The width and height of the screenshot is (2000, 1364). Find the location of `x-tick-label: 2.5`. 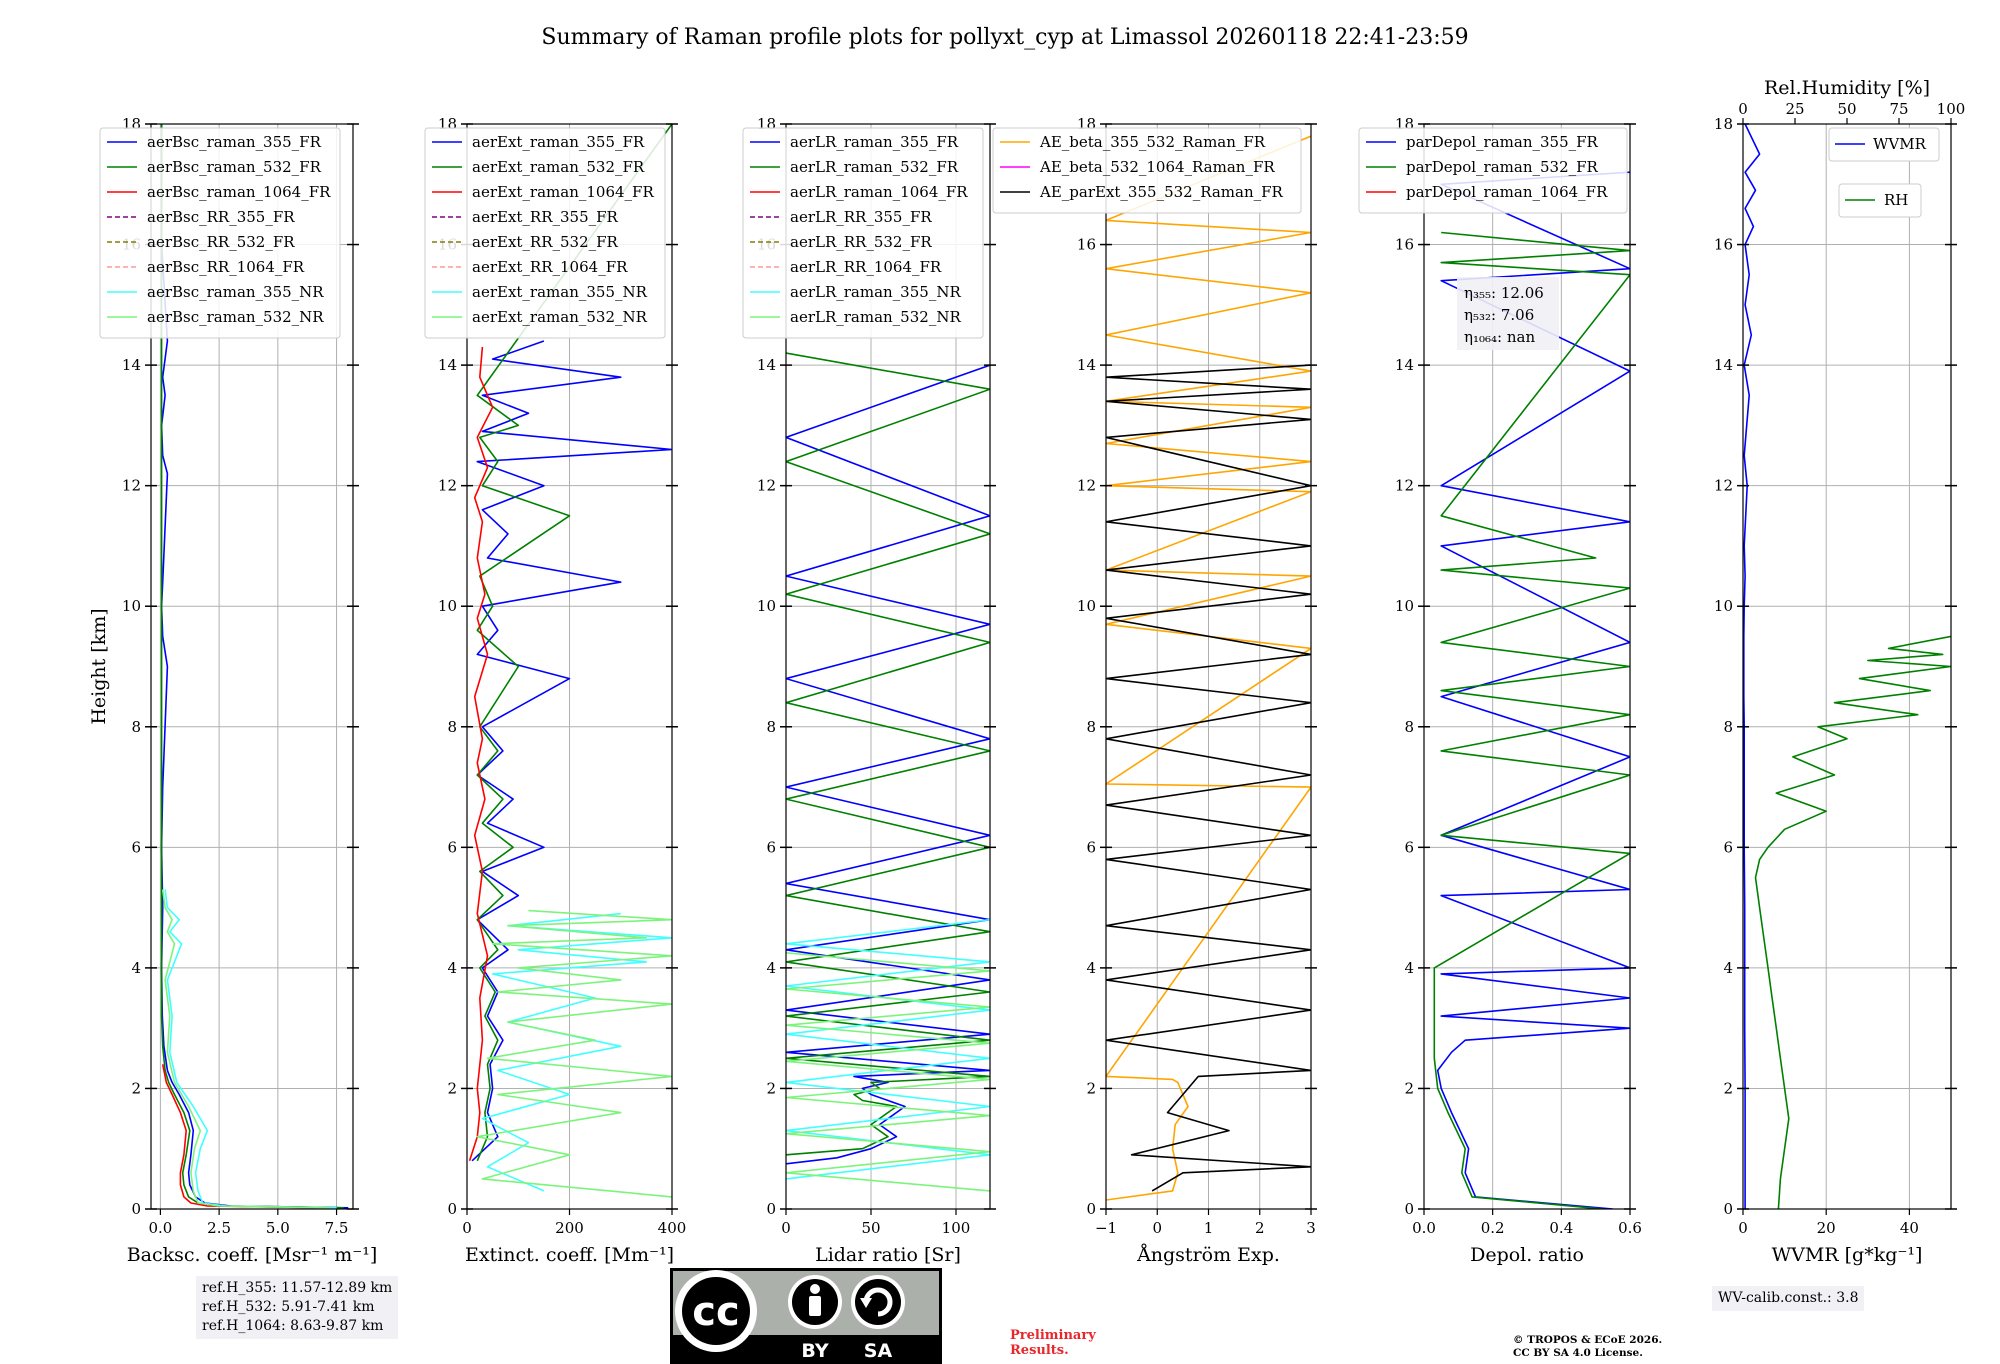

x-tick-label: 2.5 is located at coordinates (219, 1228).